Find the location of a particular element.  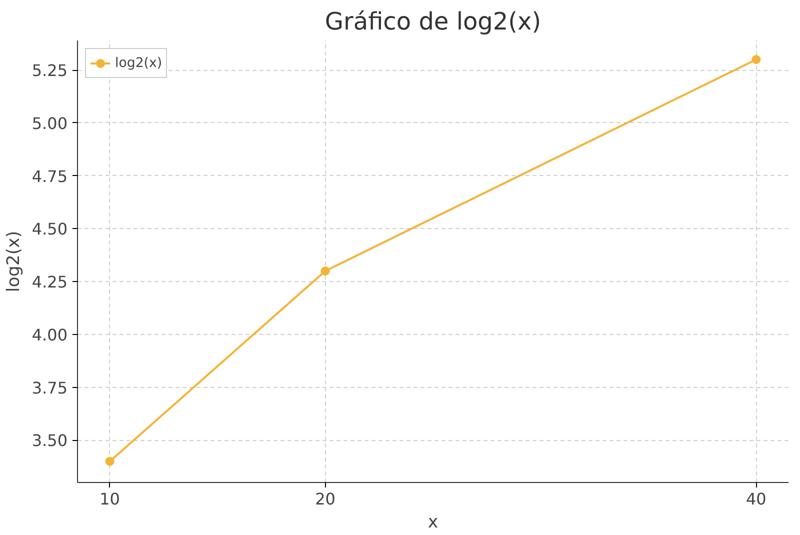

legend-label: log2(x) is located at coordinates (138, 63).